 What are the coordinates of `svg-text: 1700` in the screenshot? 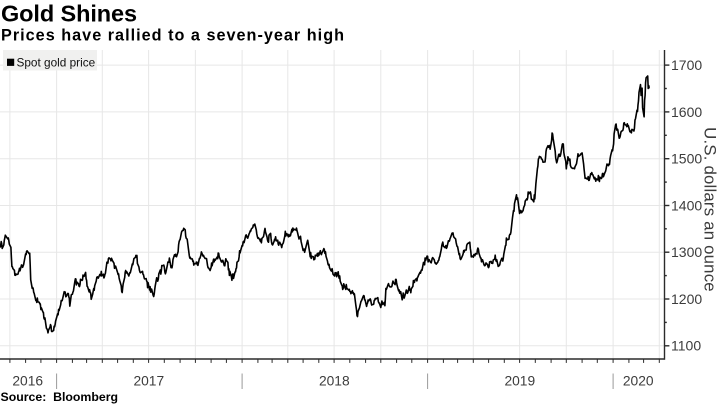 It's located at (686, 65).